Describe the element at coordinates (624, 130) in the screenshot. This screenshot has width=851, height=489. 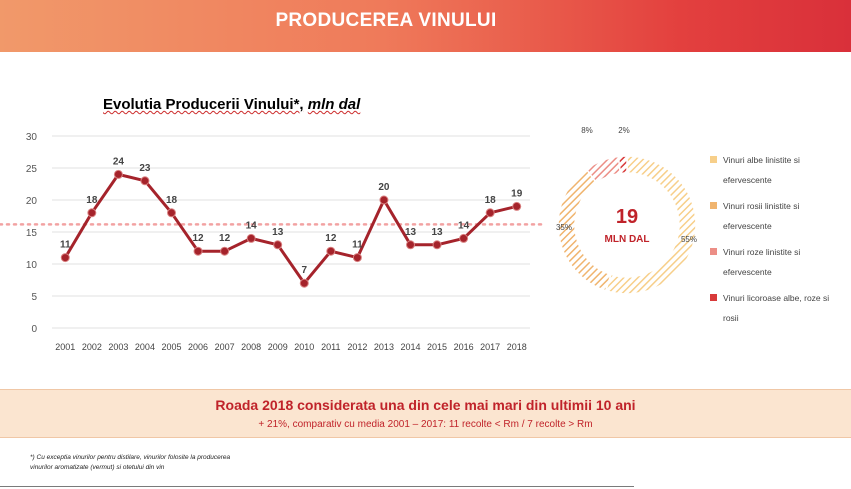
I see `slice-label: 2%` at that location.